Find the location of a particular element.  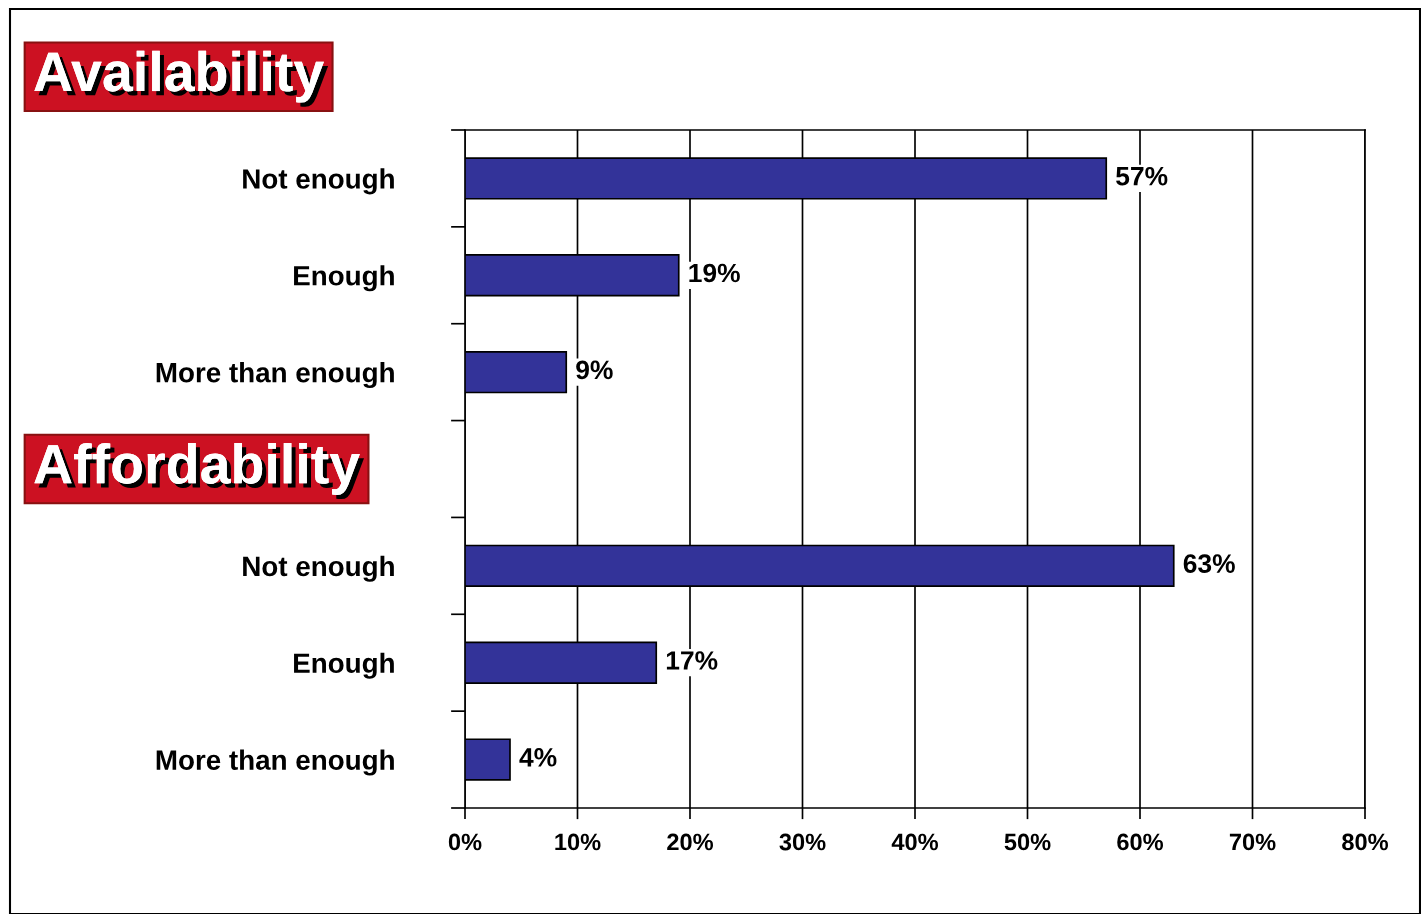

x-tick-label: 70% is located at coordinates (1252, 842).